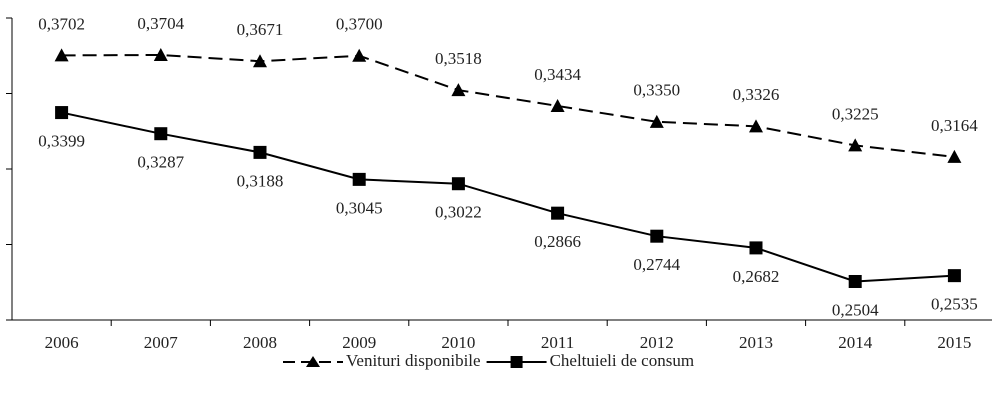 The image size is (995, 402). Describe the element at coordinates (855, 113) in the screenshot. I see `data-label: 0,3225` at that location.